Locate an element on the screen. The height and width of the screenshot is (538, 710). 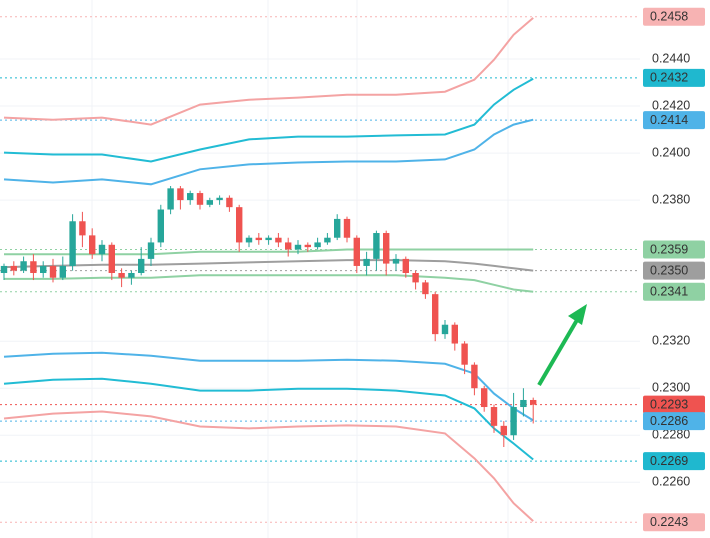
arrow is located at coordinates (562, 345).